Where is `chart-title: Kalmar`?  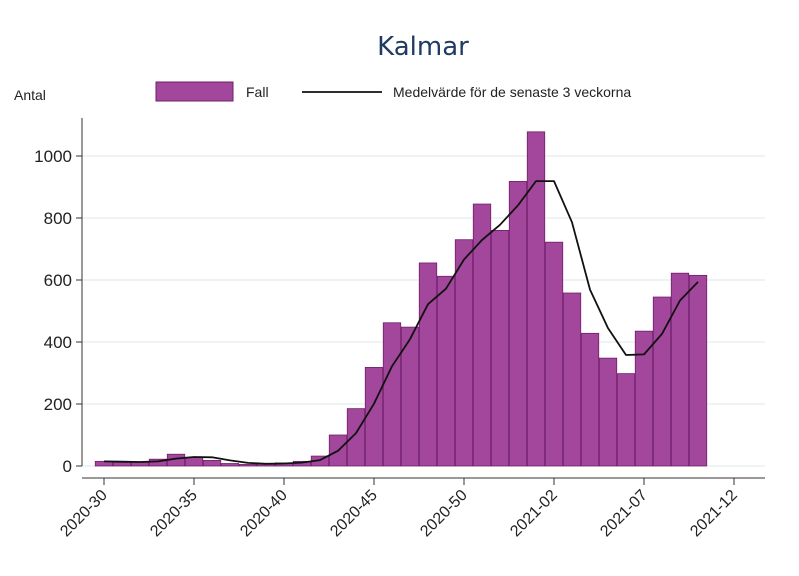
chart-title: Kalmar is located at coordinates (423, 47).